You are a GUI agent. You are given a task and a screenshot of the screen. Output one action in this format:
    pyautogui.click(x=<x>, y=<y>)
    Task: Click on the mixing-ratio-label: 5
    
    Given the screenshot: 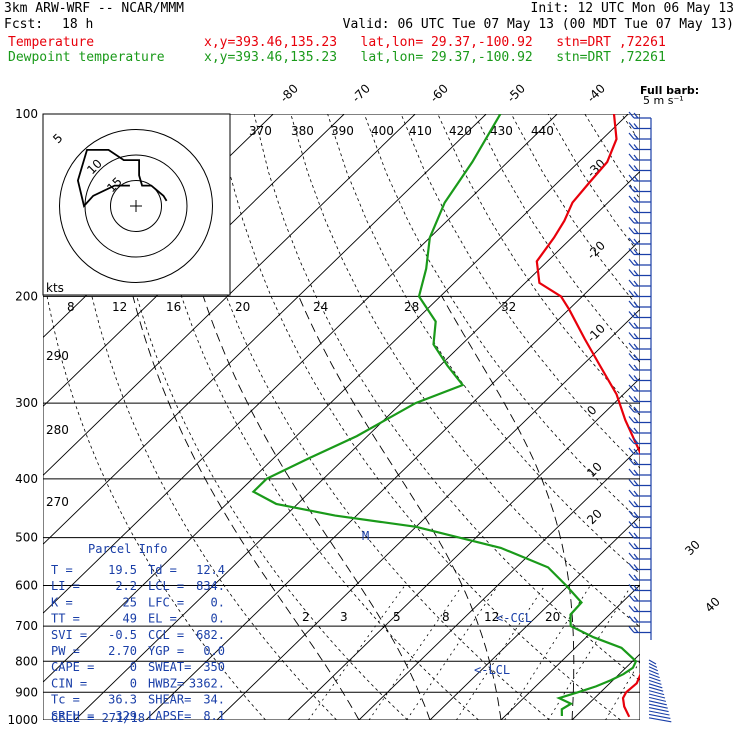 What is the action you would take?
    pyautogui.click(x=397, y=617)
    